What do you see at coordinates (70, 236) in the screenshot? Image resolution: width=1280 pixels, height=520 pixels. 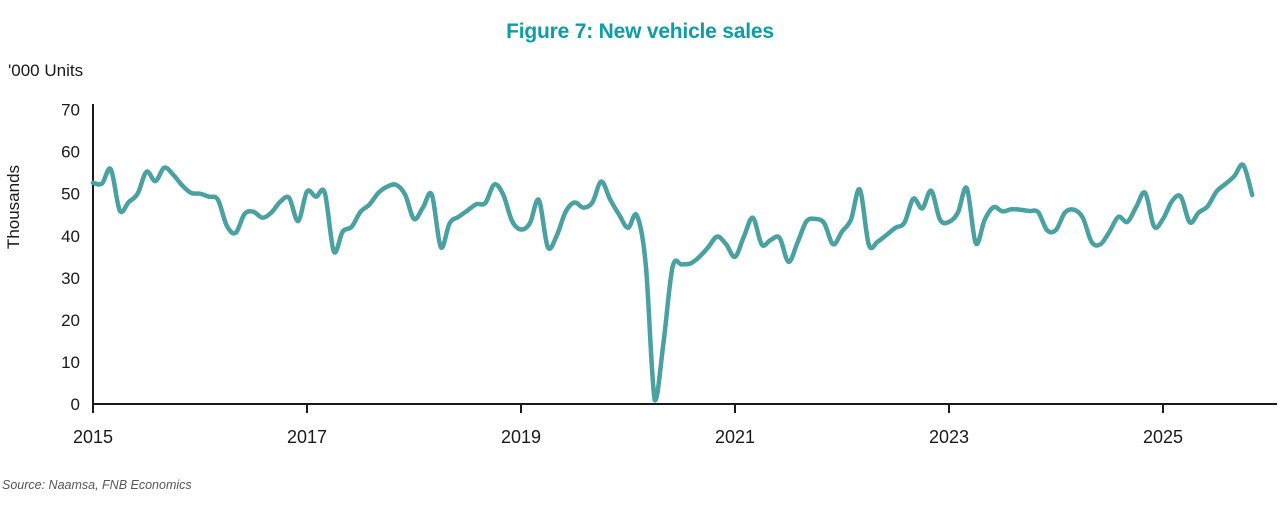 I see `y-tick-label: 40` at bounding box center [70, 236].